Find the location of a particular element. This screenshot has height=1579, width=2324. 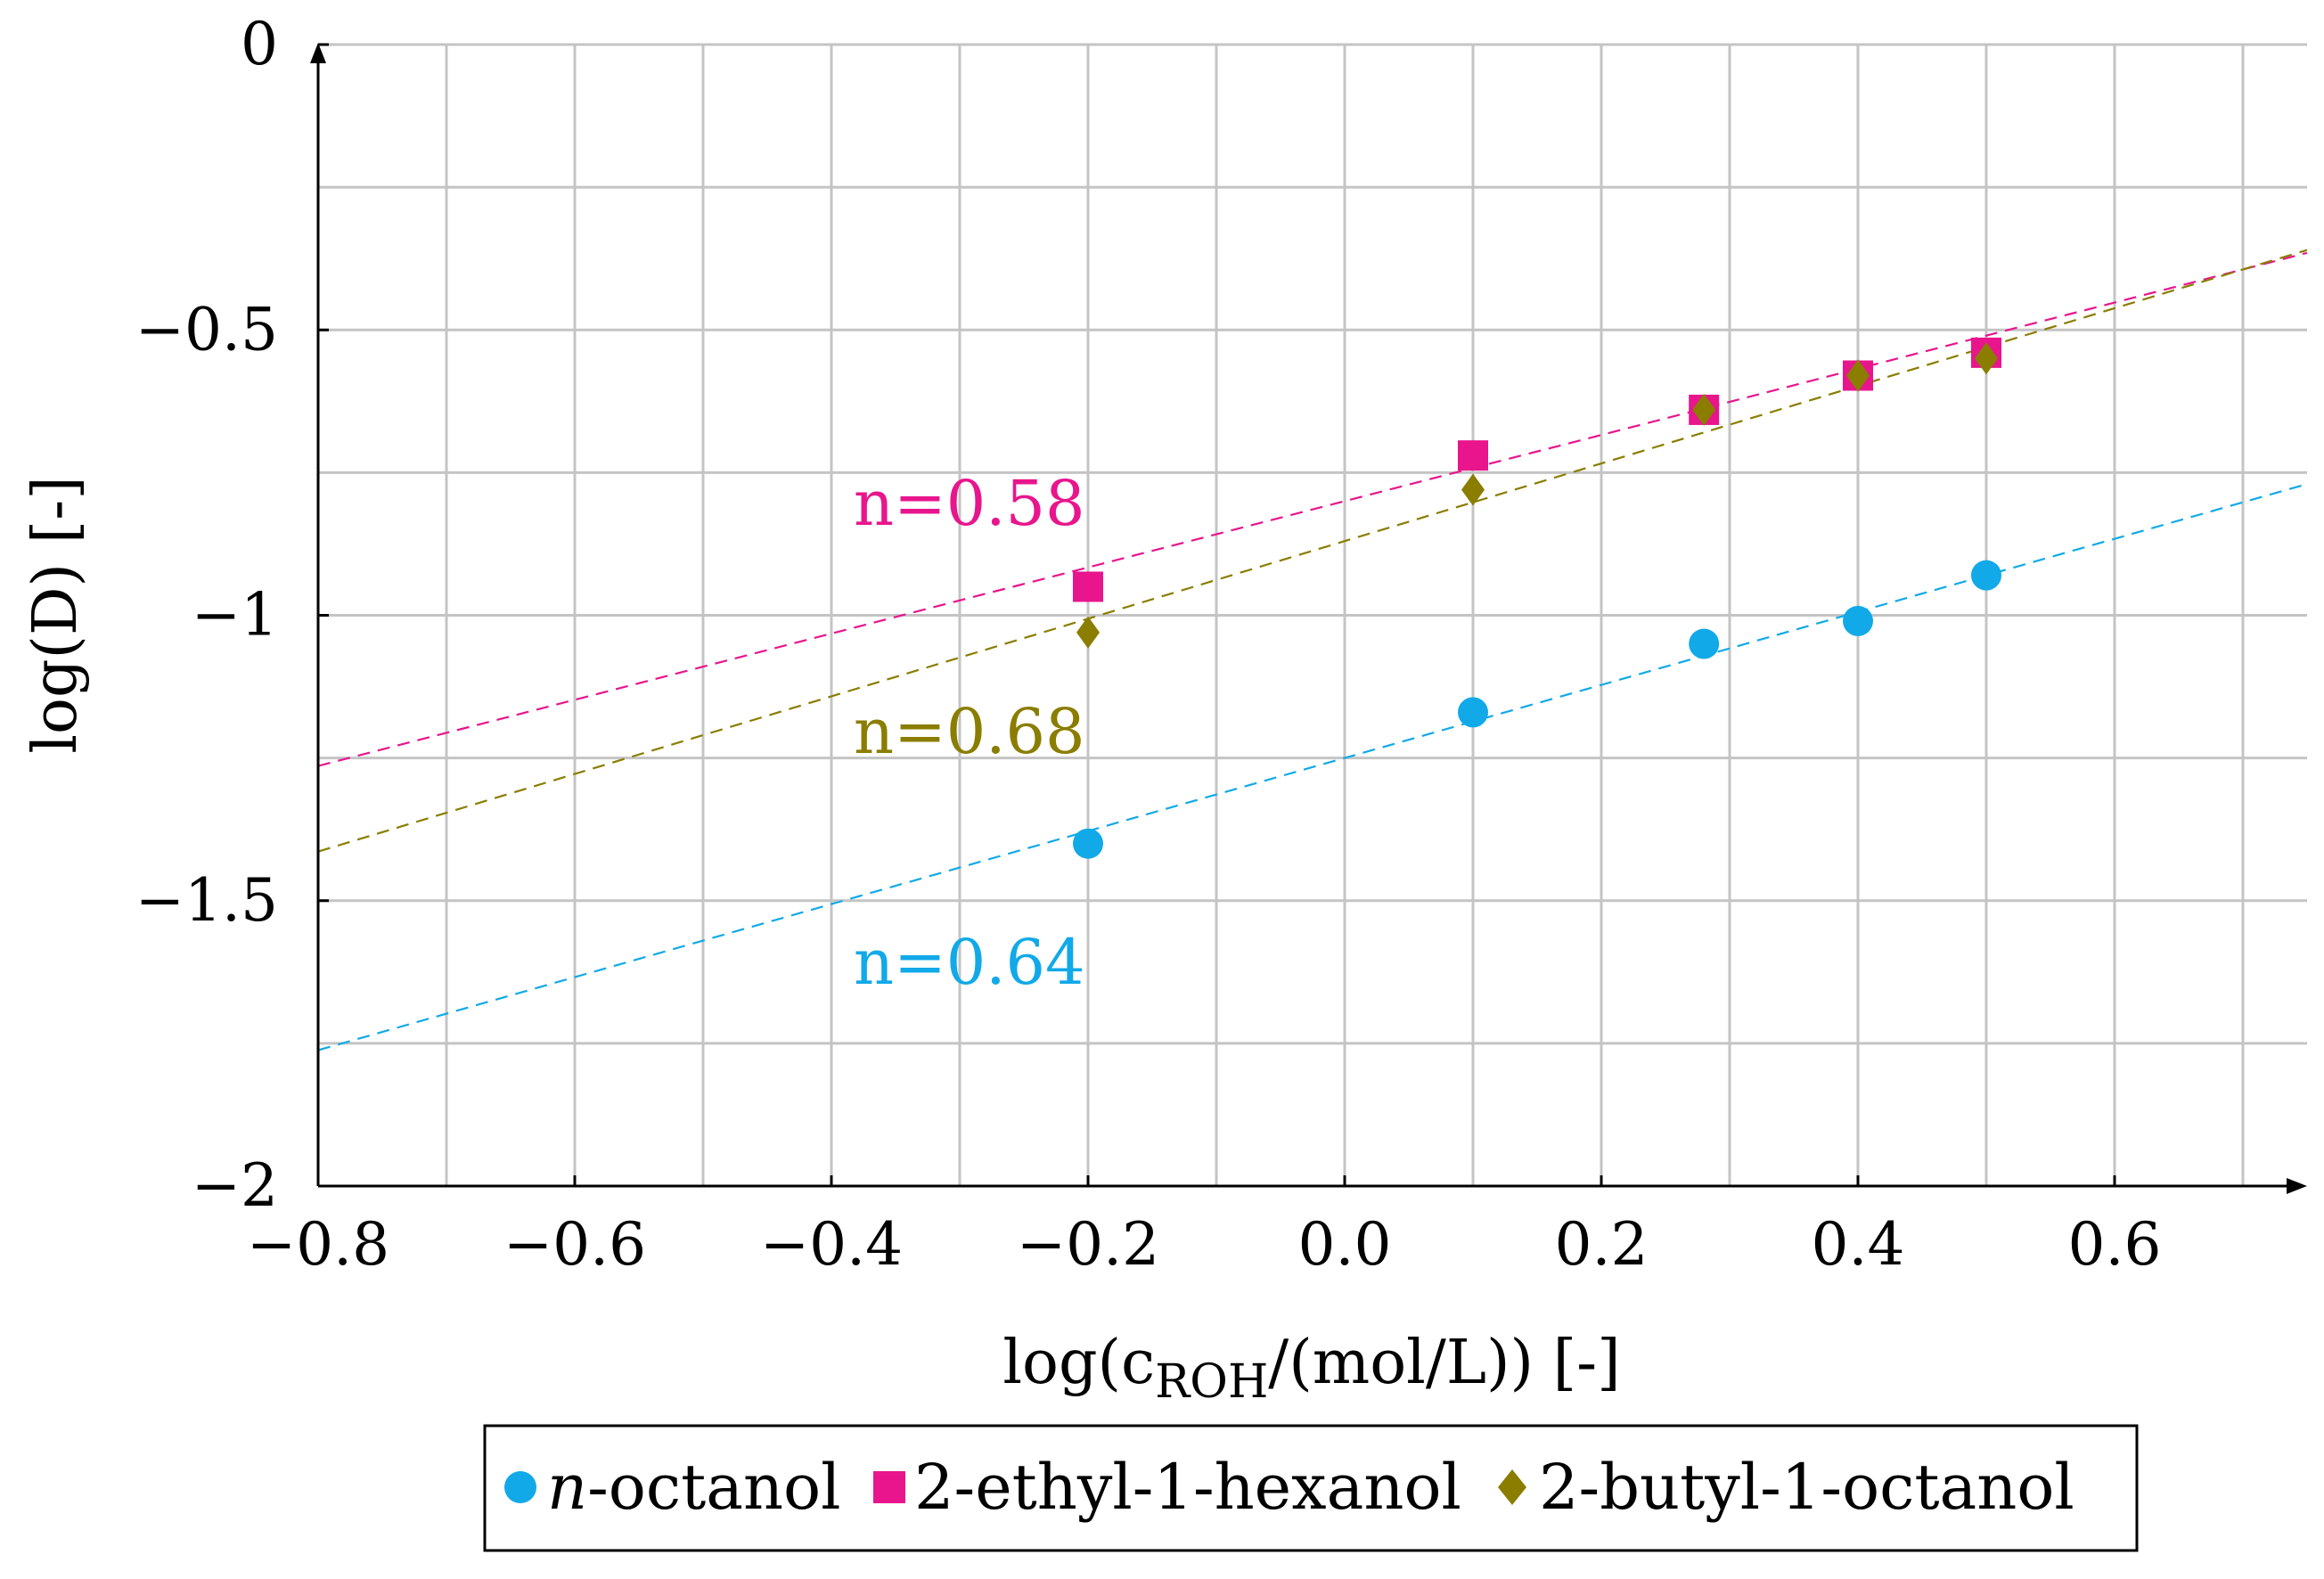

legend-label-n-octanol: n-octanol is located at coordinates (694, 1487).